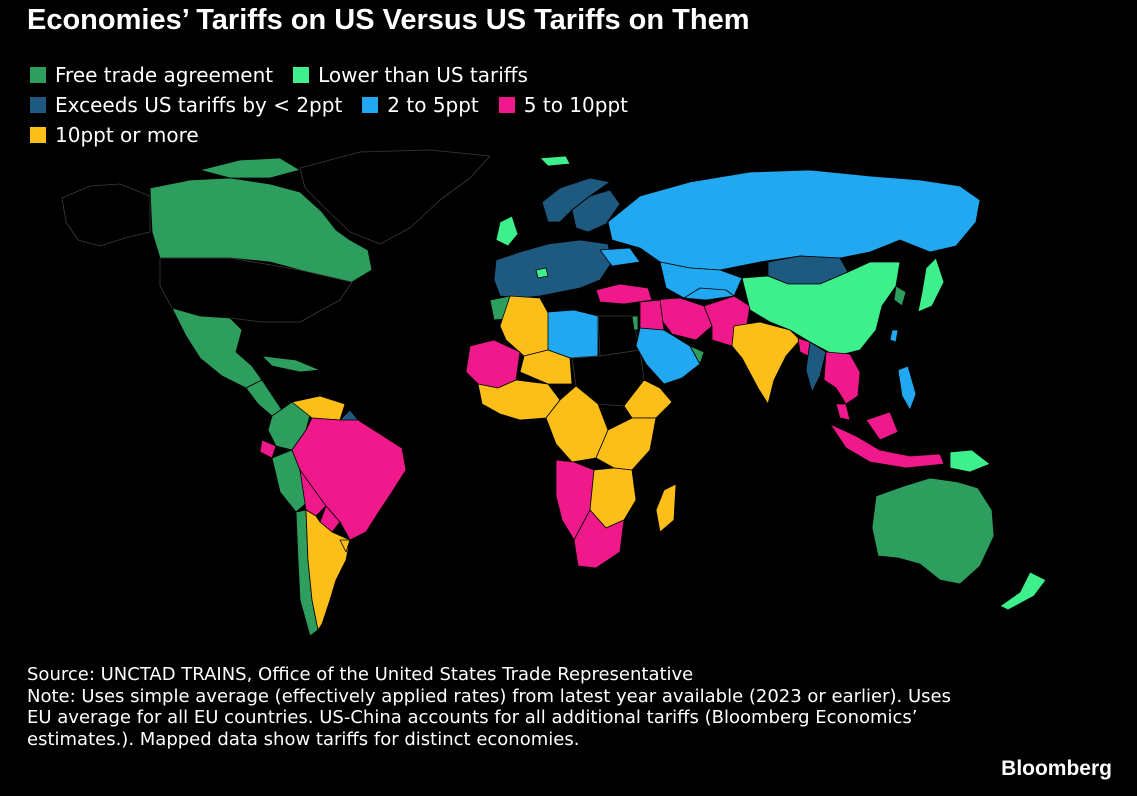  What do you see at coordinates (933, 531) in the screenshot?
I see `region-australia` at bounding box center [933, 531].